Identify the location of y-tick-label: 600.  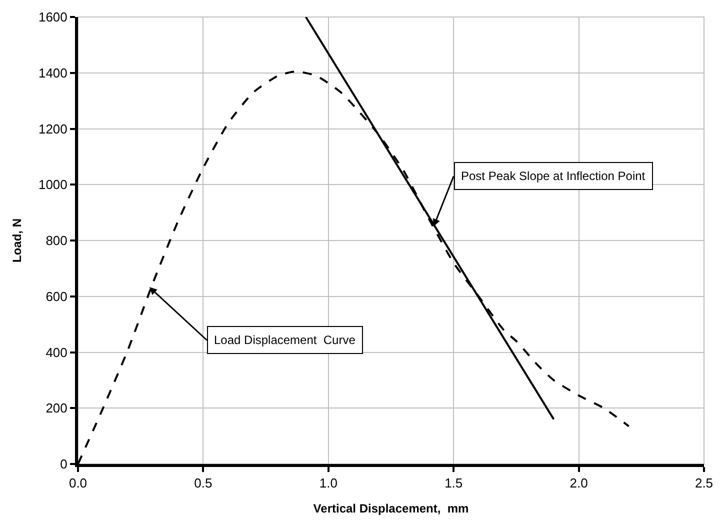
(57, 296).